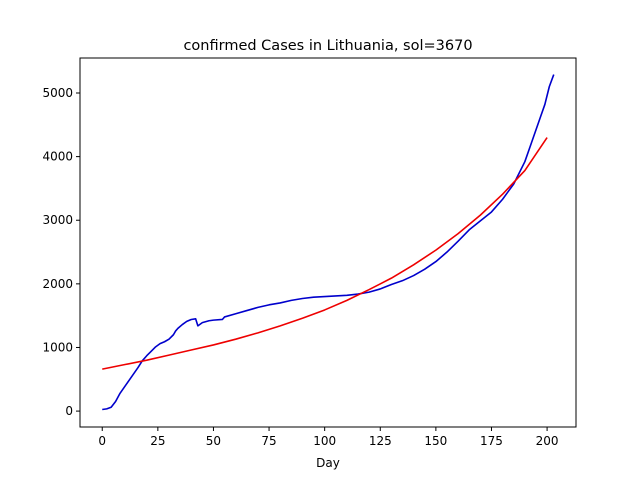  What do you see at coordinates (57, 284) in the screenshot?
I see `y-tick-label: 2000` at bounding box center [57, 284].